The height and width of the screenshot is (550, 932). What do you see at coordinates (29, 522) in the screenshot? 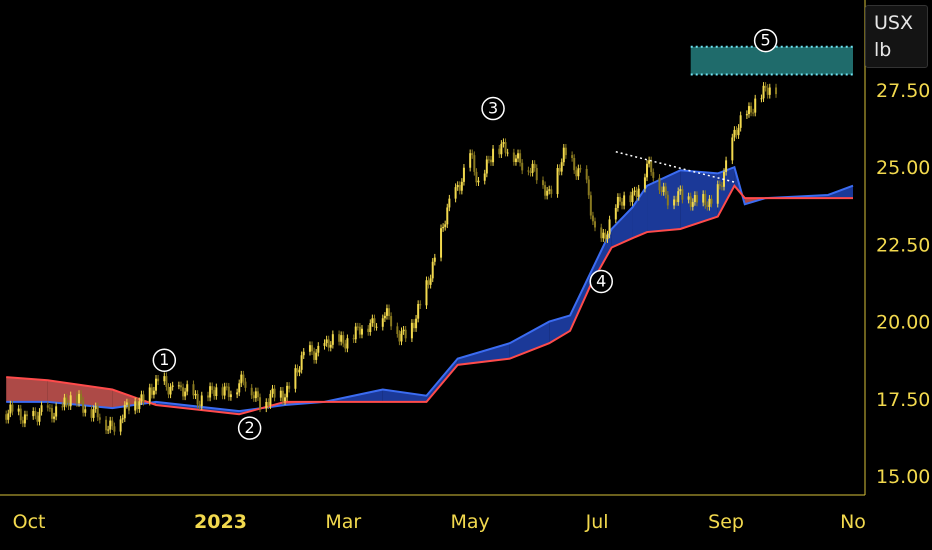
I see `time-tick-label: Oct` at bounding box center [29, 522].